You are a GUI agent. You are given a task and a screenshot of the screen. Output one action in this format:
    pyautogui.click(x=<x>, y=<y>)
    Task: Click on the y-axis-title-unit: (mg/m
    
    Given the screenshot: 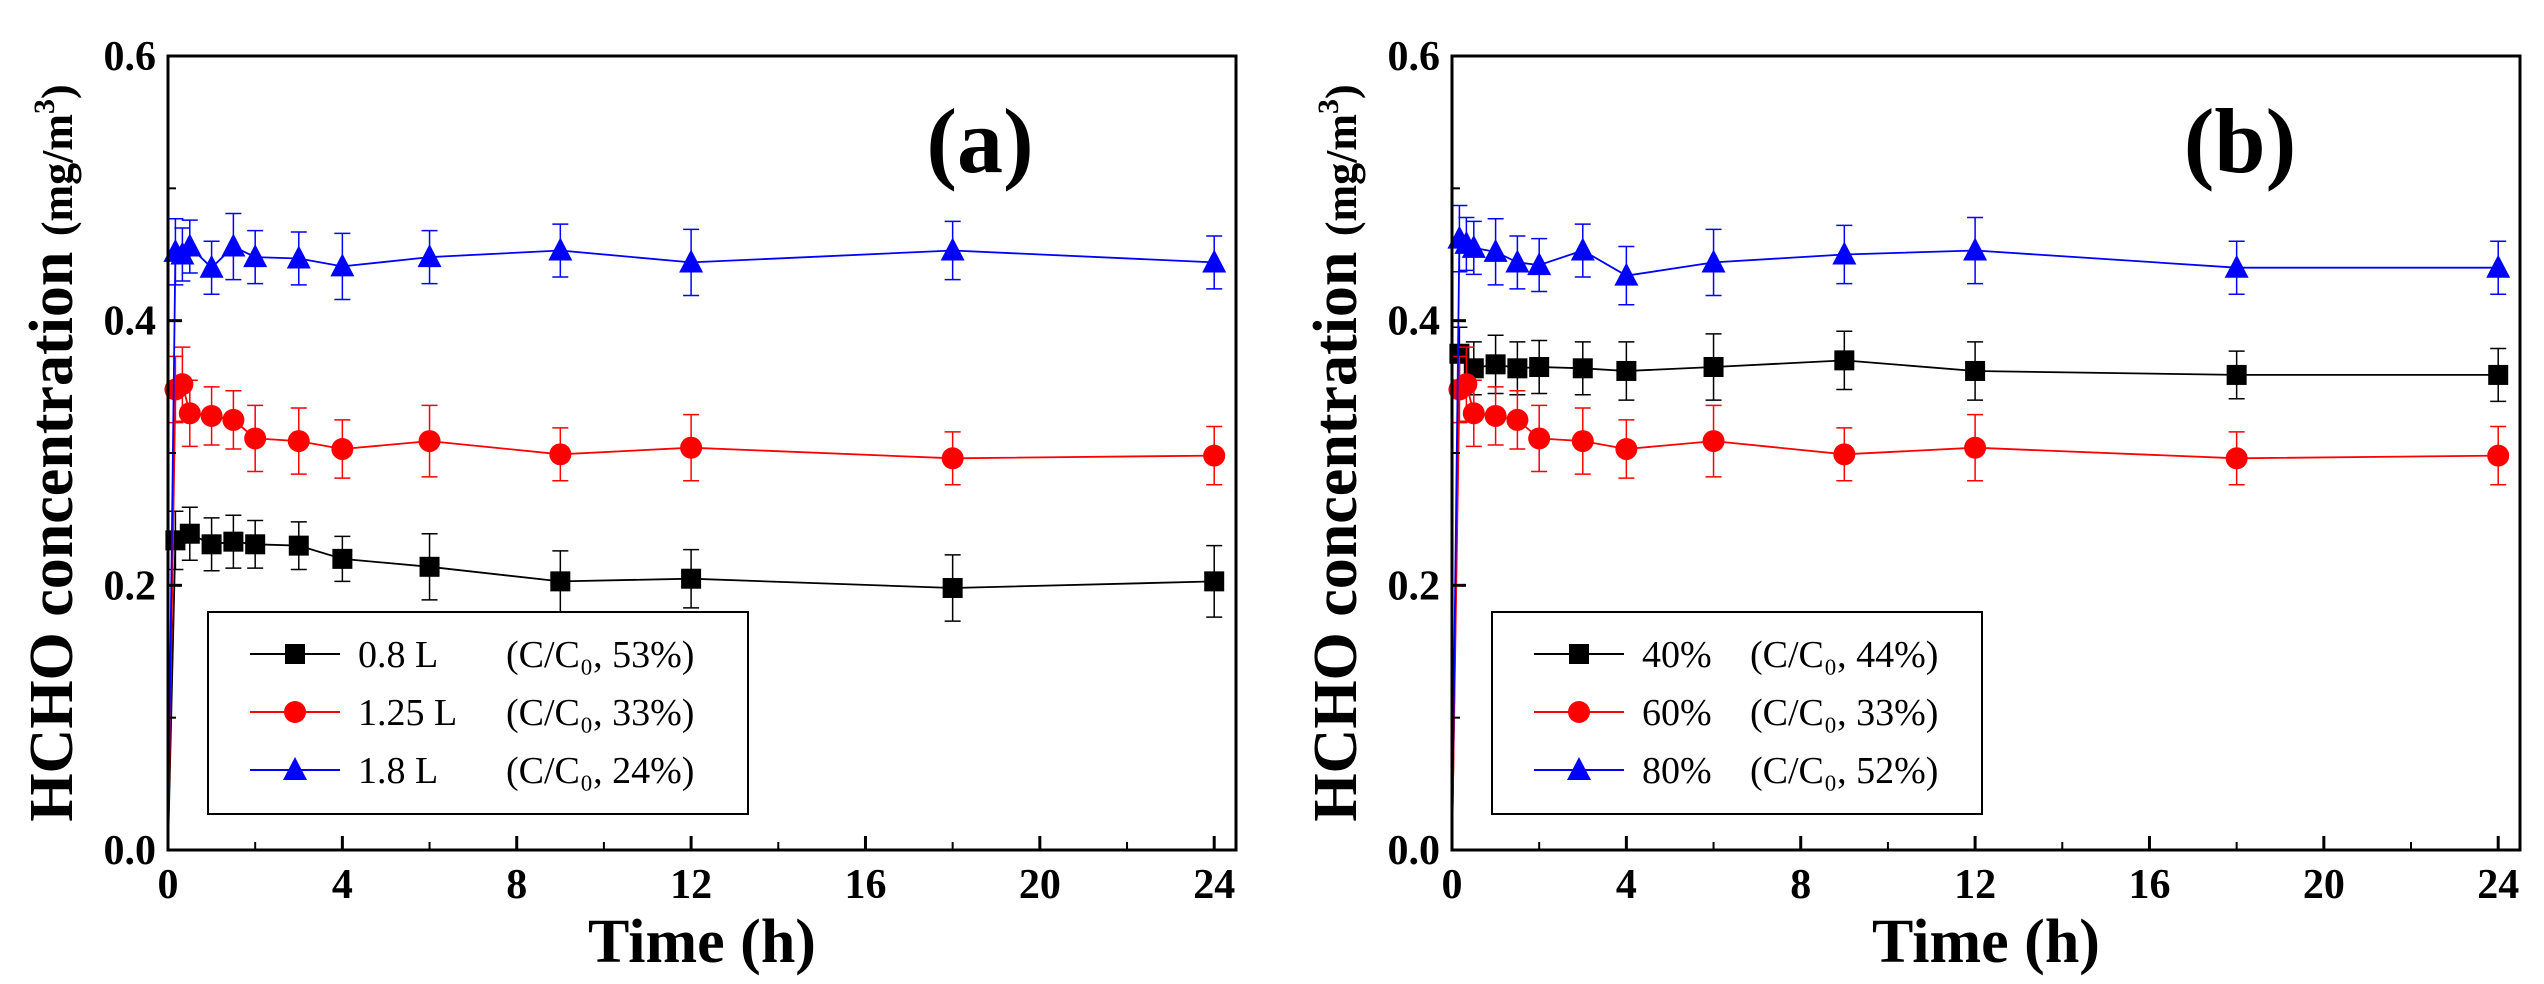 What is the action you would take?
    pyautogui.click(x=1341, y=175)
    